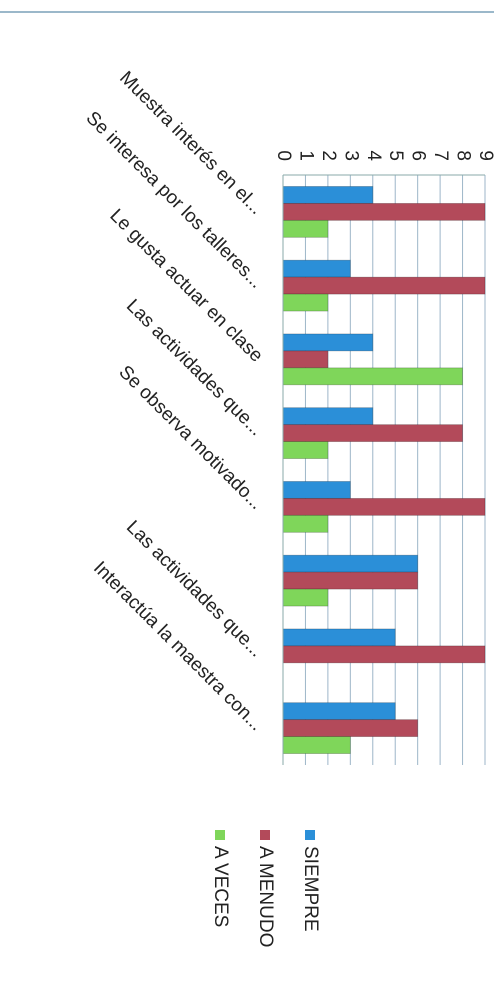 This screenshot has height=1001, width=494. I want to click on legend-label: A VECES, so click(220, 886).